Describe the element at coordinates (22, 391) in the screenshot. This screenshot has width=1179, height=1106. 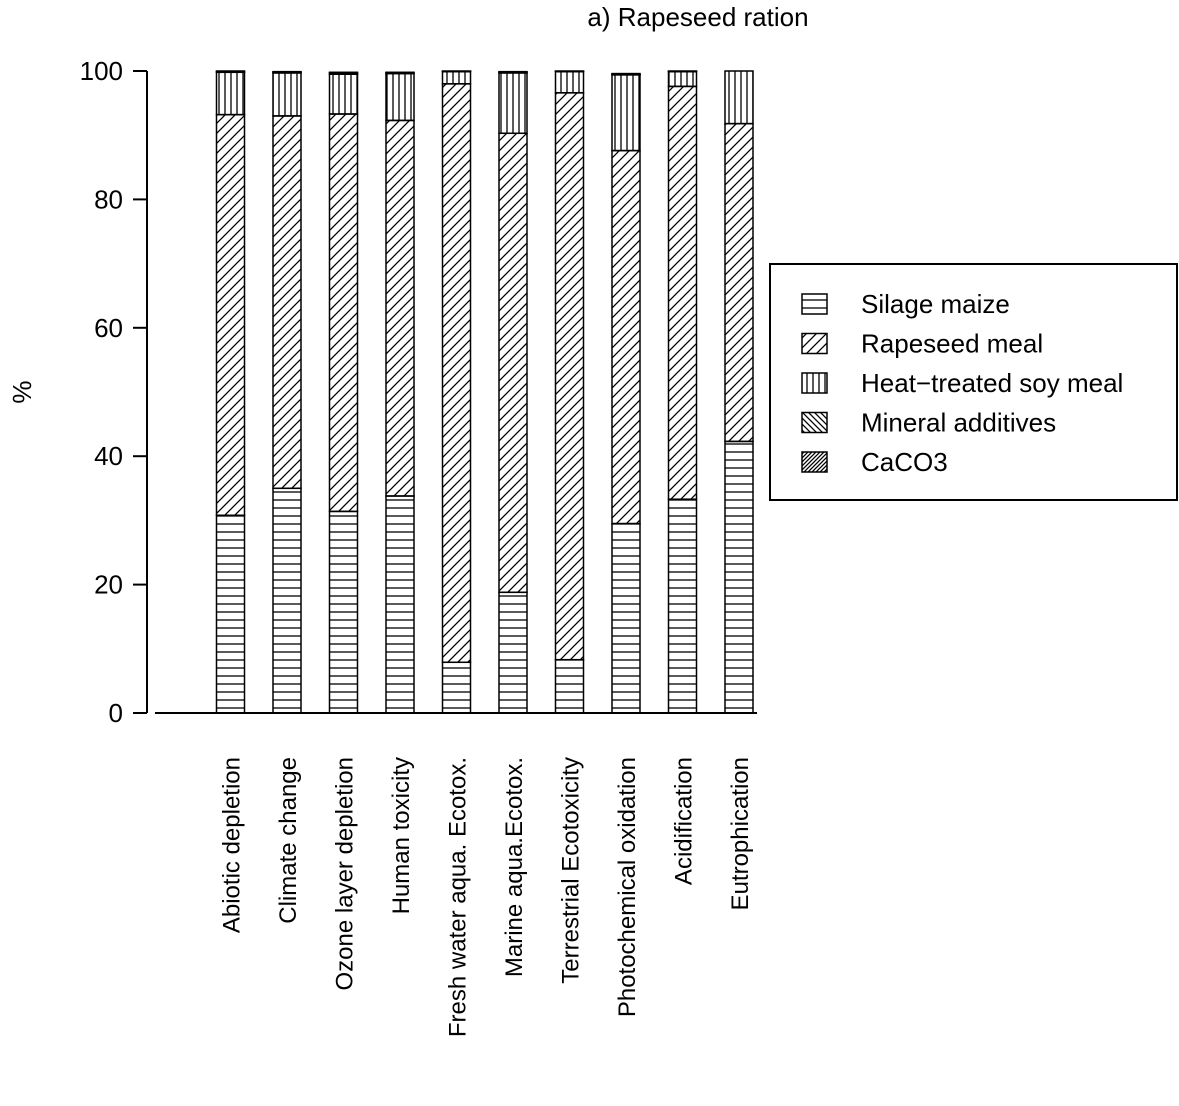
I see `y-axis-label: %` at that location.